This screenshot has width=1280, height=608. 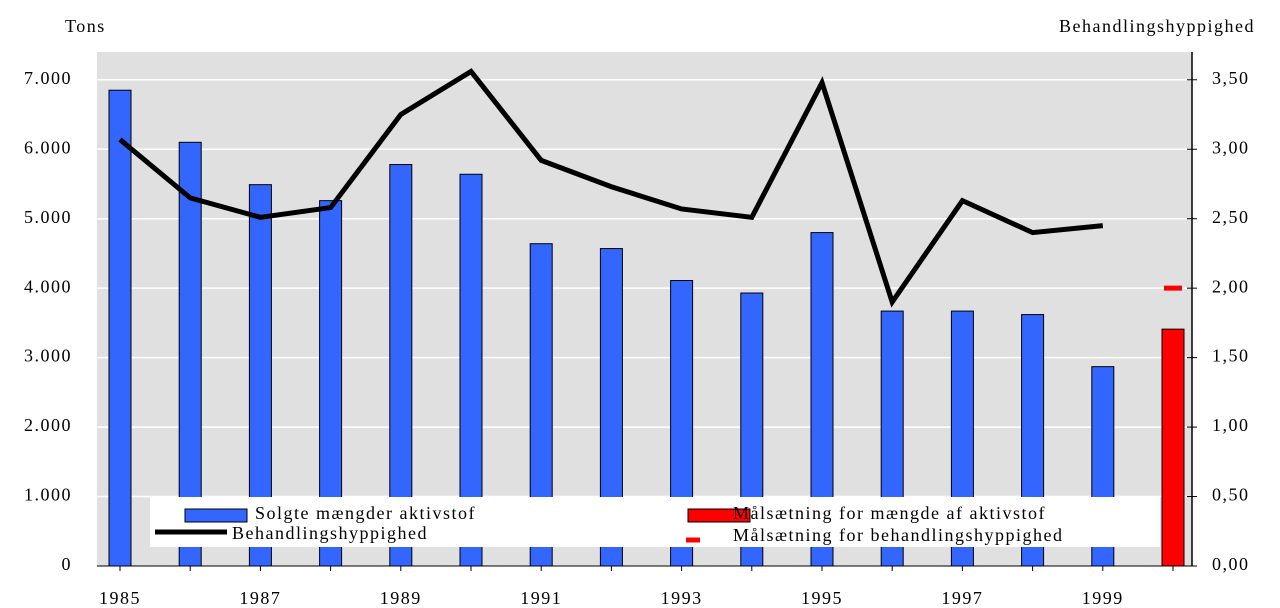 What do you see at coordinates (48, 147) in the screenshot?
I see `y-tick-label: 6.000` at bounding box center [48, 147].